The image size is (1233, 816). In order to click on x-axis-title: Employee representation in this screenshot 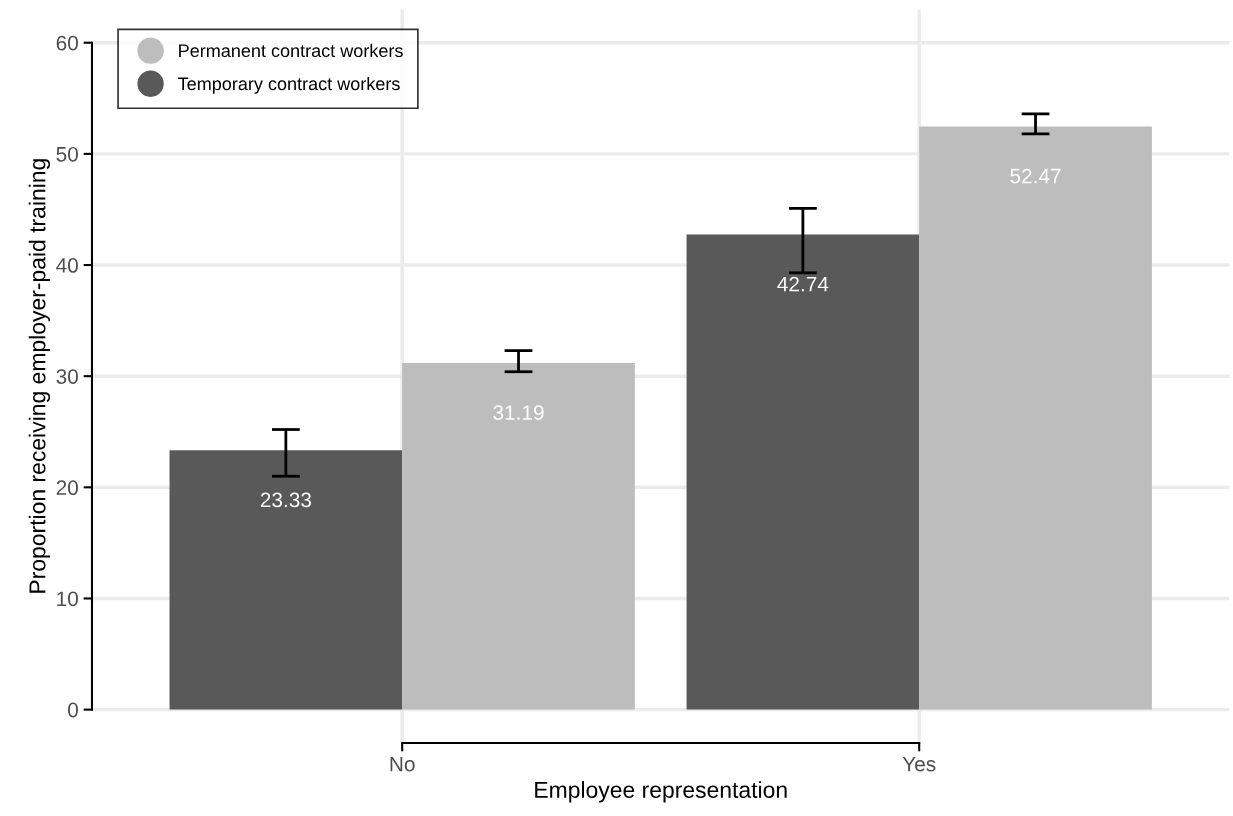, I will do `click(661, 792)`.